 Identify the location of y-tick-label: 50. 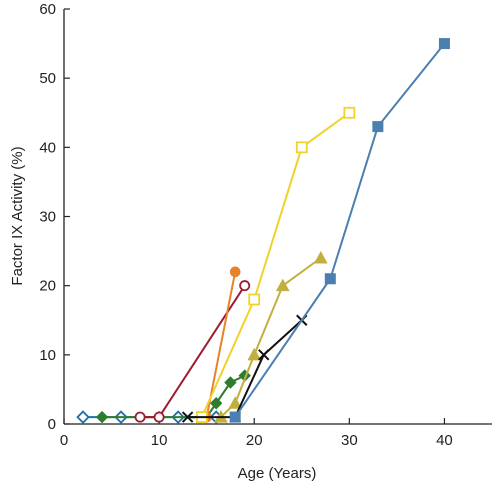
(47, 78).